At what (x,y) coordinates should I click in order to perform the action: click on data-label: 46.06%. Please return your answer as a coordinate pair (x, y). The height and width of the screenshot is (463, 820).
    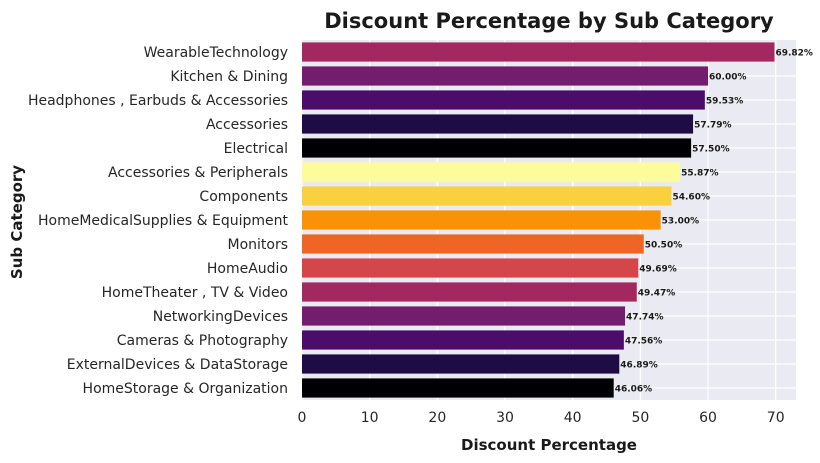
    Looking at the image, I should click on (634, 390).